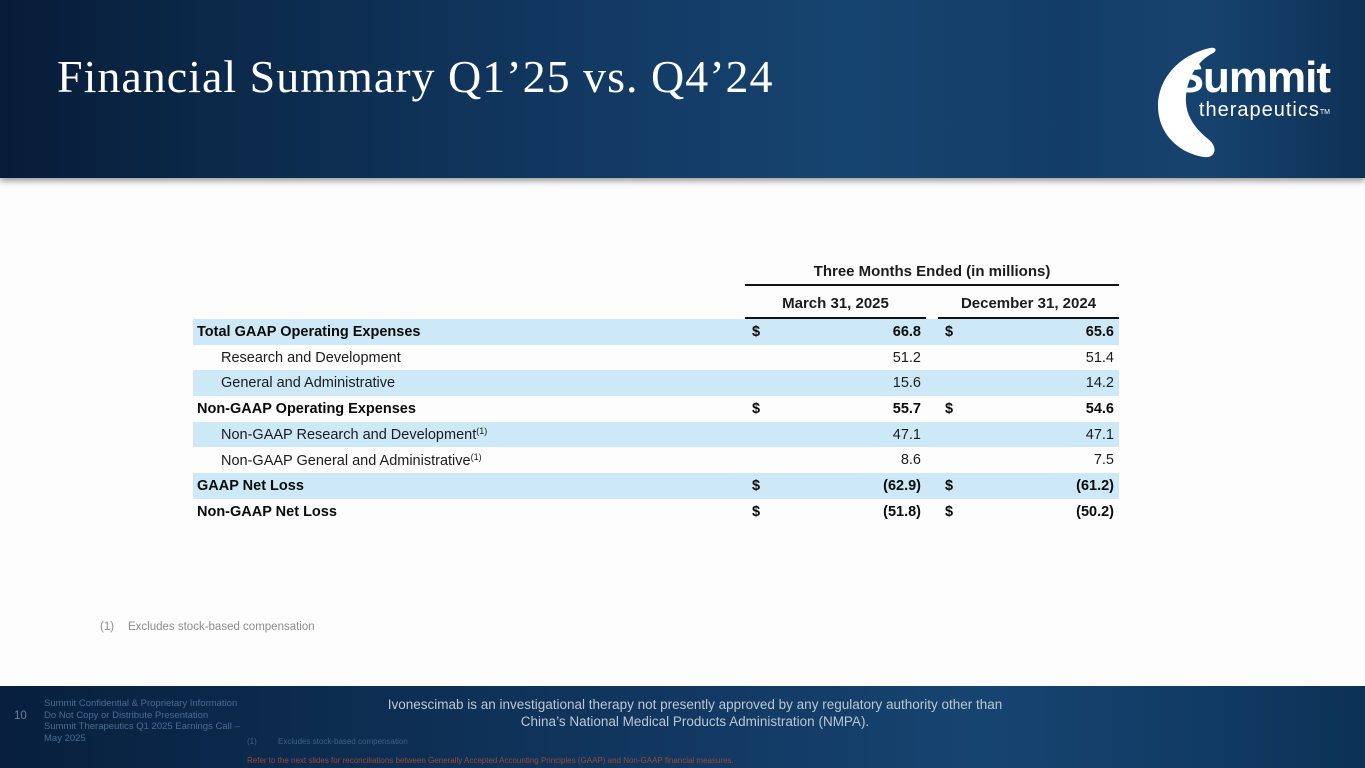  I want to click on table-row: Non-GAAP Operating Expenses $55.7 $54.6, so click(656, 409).